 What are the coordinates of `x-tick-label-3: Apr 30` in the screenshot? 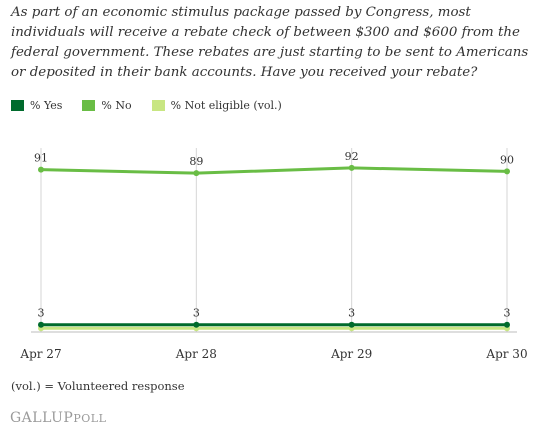 It's located at (506, 354).